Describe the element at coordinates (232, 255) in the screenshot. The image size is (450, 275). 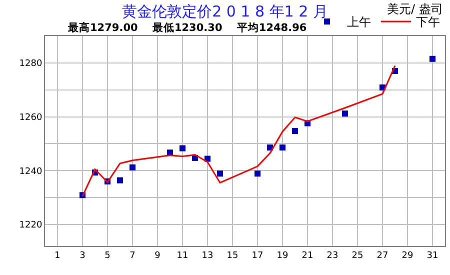
I see `x-tick-label: 15` at that location.